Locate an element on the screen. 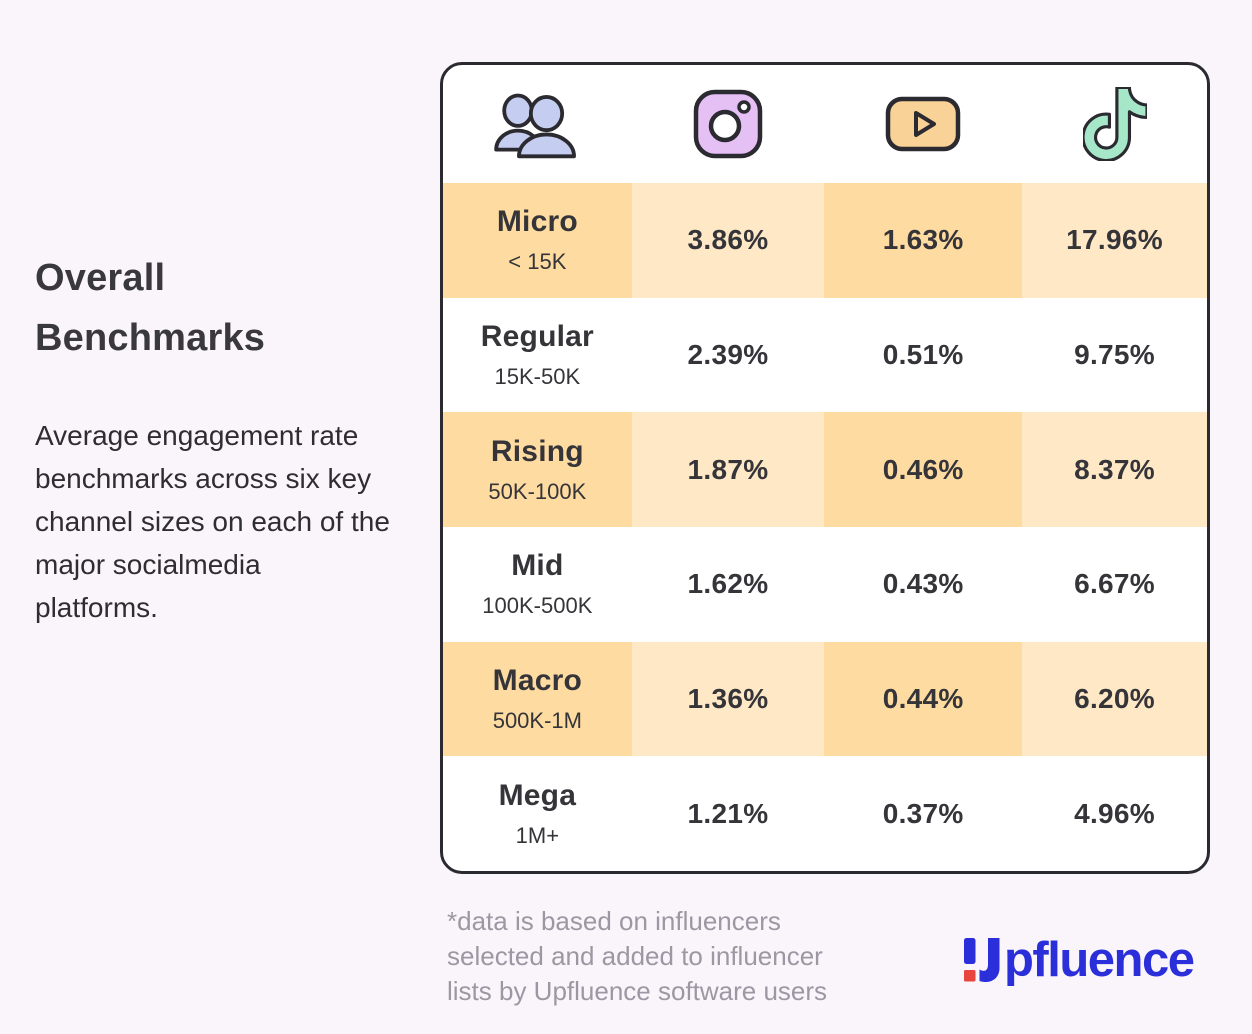 This screenshot has height=1034, width=1252. value-cell-youtube: 0.44% is located at coordinates (923, 699).